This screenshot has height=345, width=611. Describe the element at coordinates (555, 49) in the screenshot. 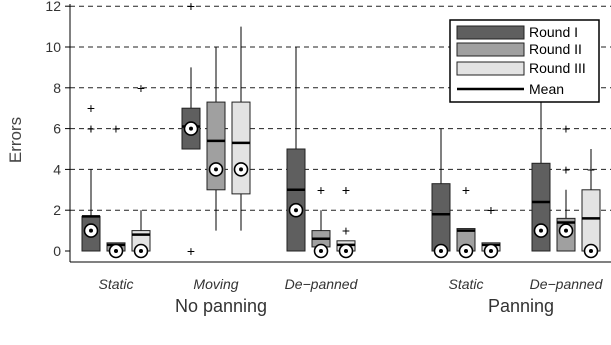

I see `legend-label-round-2: Round II` at that location.